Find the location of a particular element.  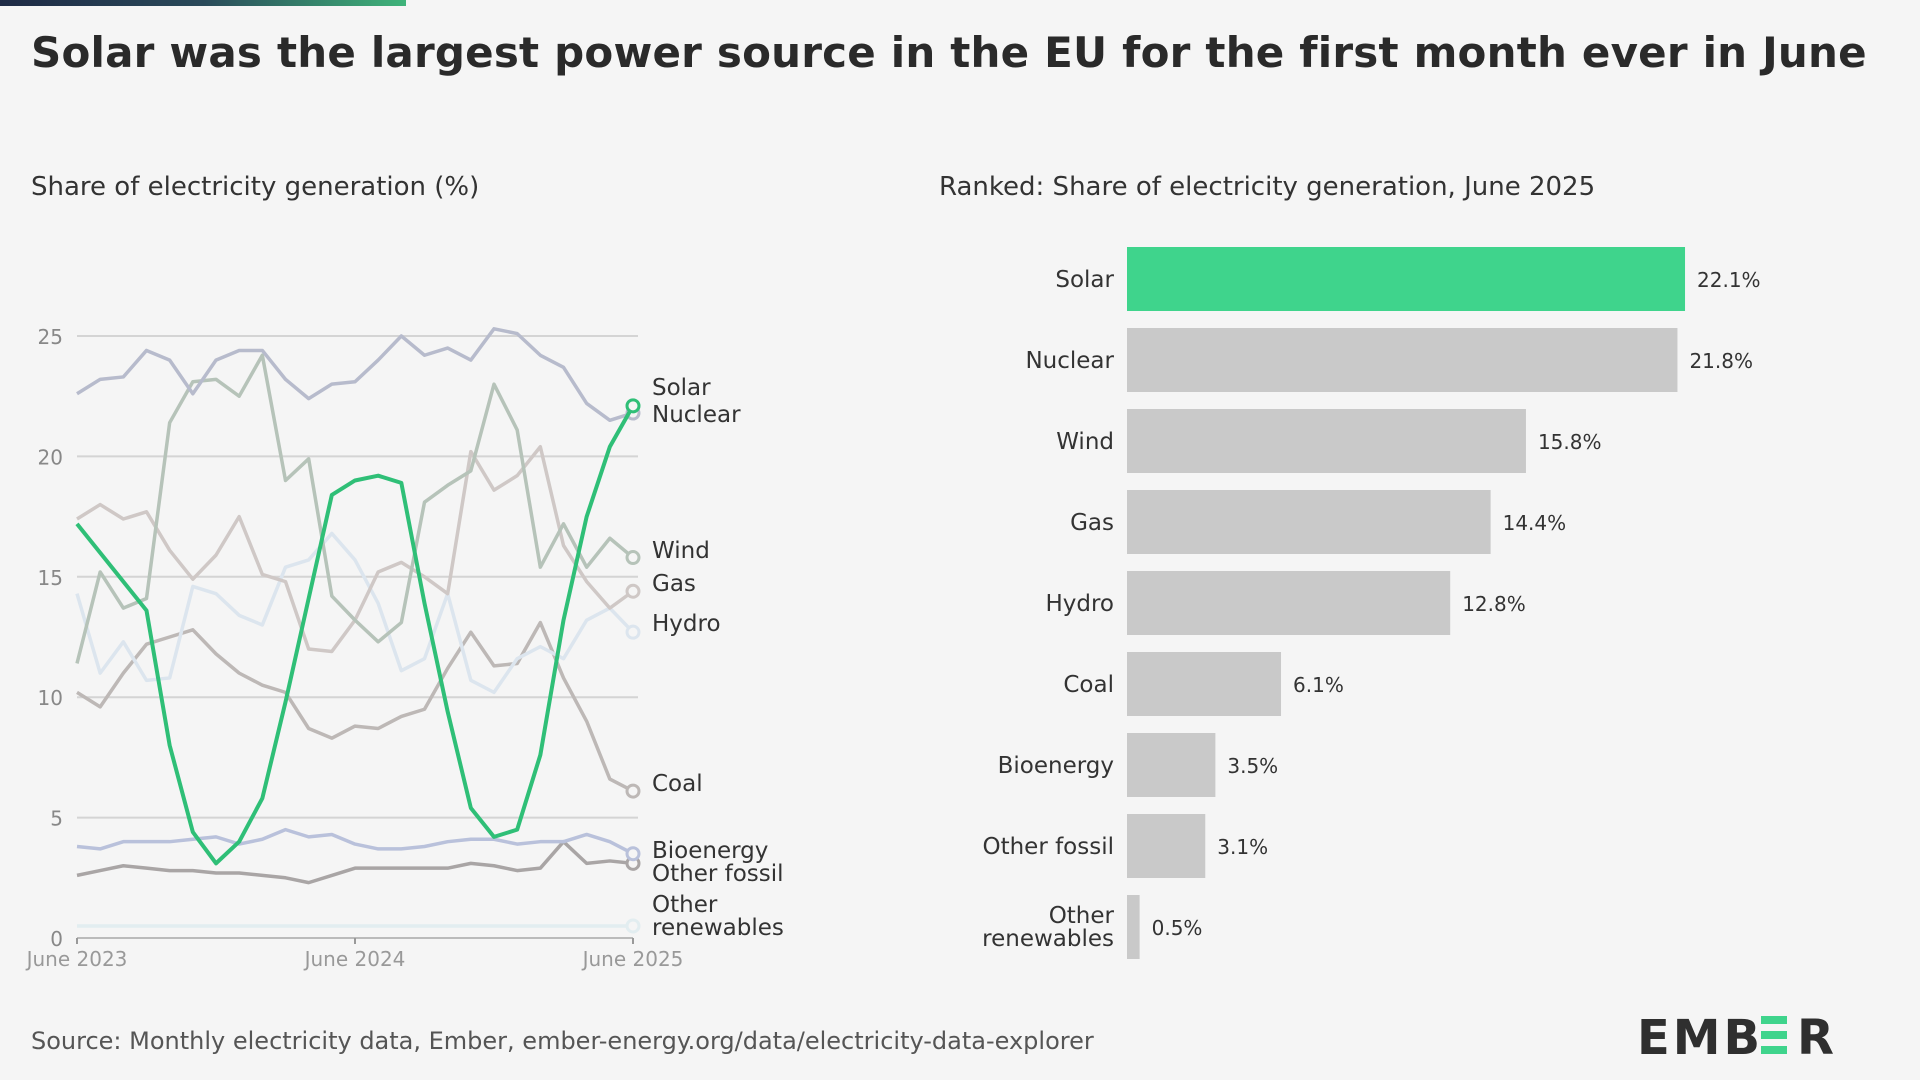

series-label: renewables is located at coordinates (718, 928).